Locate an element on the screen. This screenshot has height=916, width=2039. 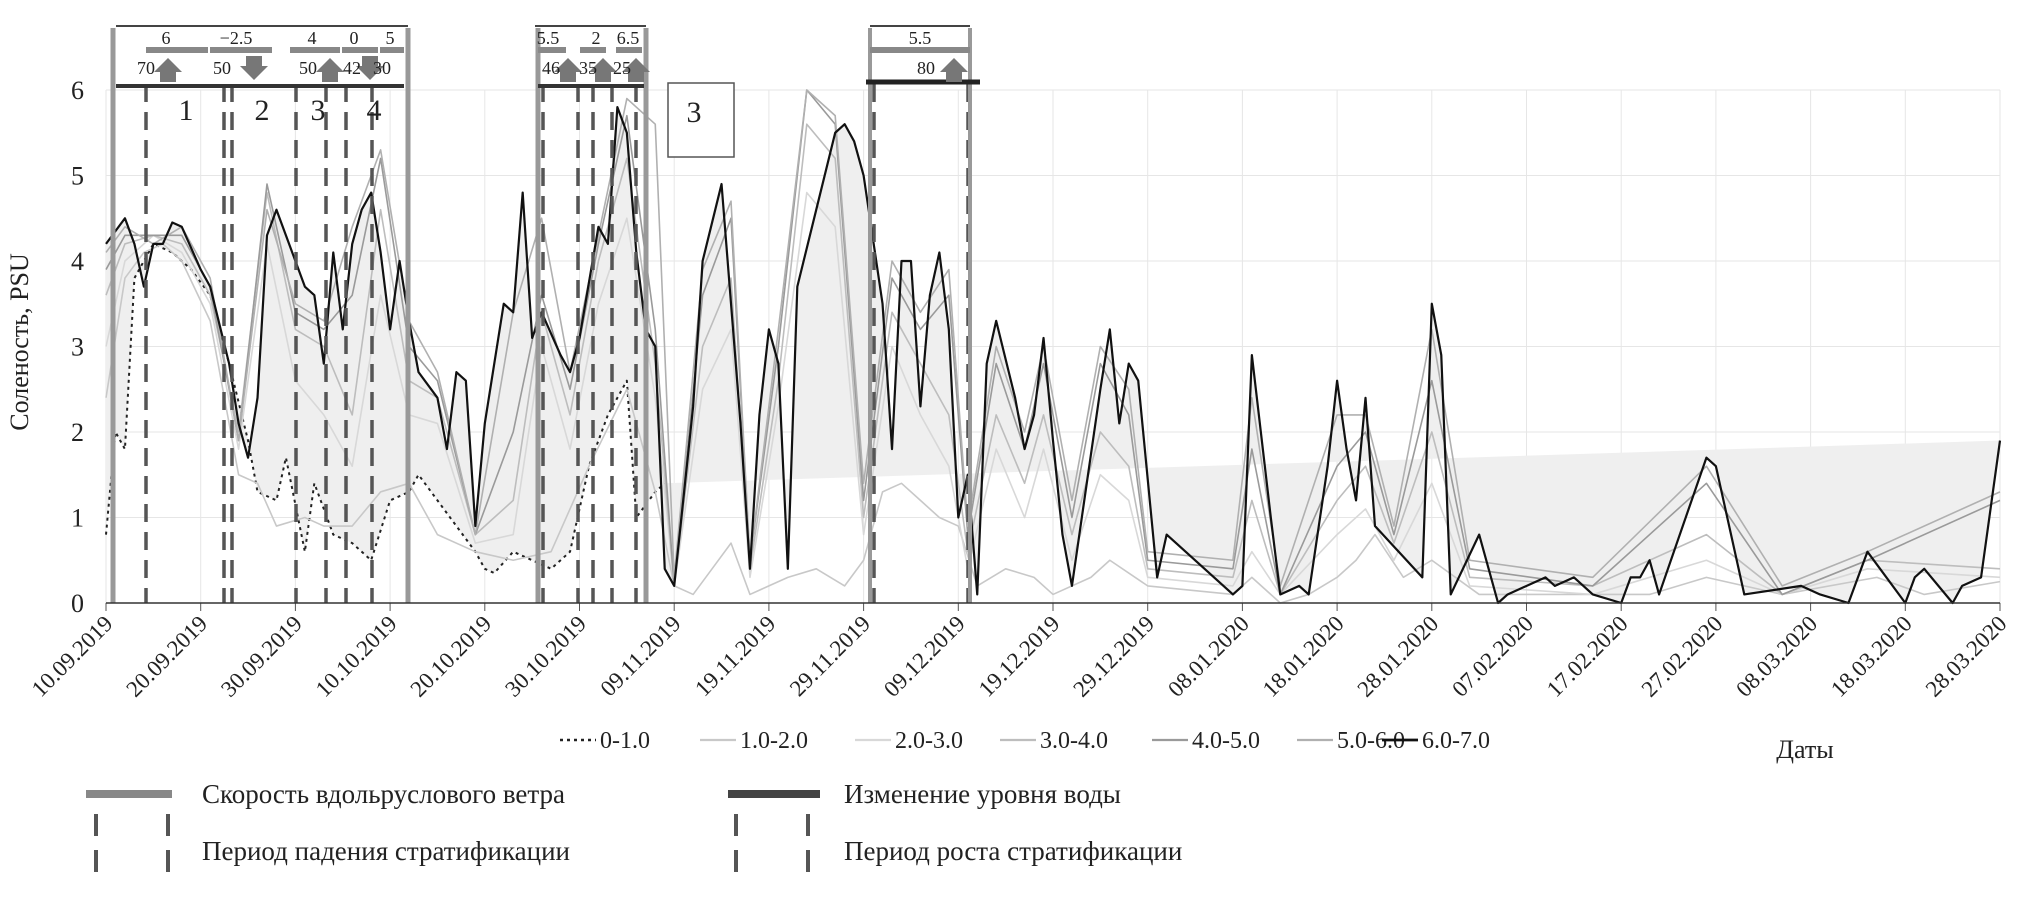
x-tick-label: 27.02.2020 is located at coordinates (1682, 656).